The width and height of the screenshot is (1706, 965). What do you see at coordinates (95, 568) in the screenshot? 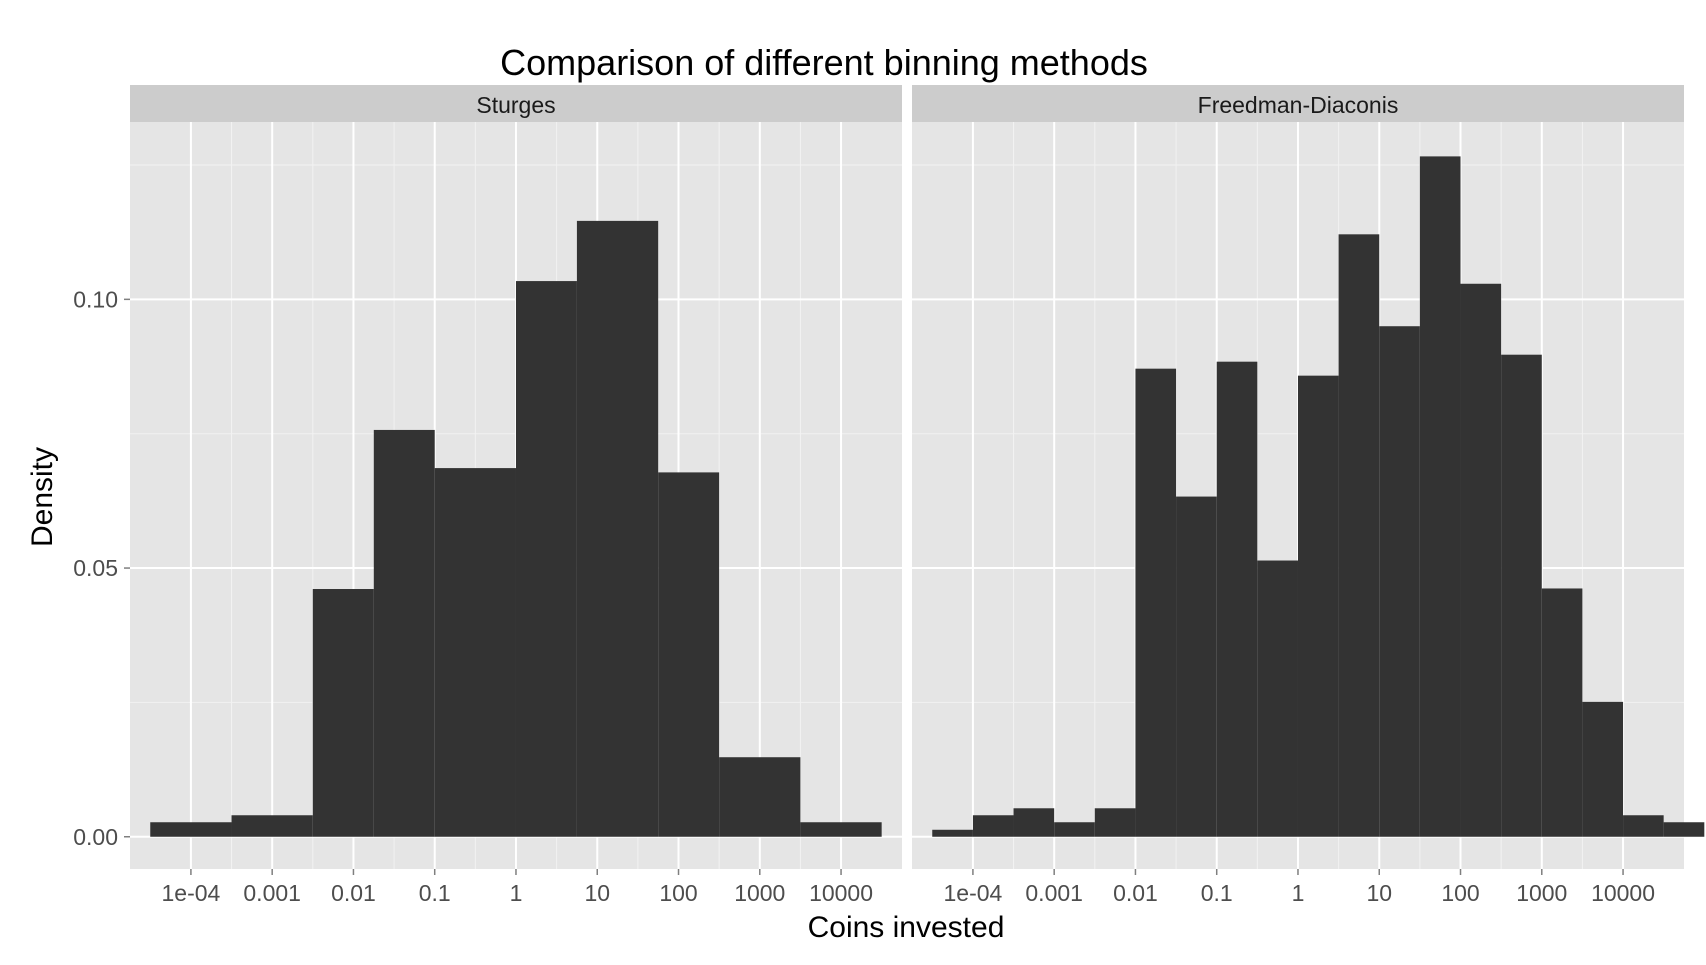
I see `y-tick-label: 0.05` at bounding box center [95, 568].